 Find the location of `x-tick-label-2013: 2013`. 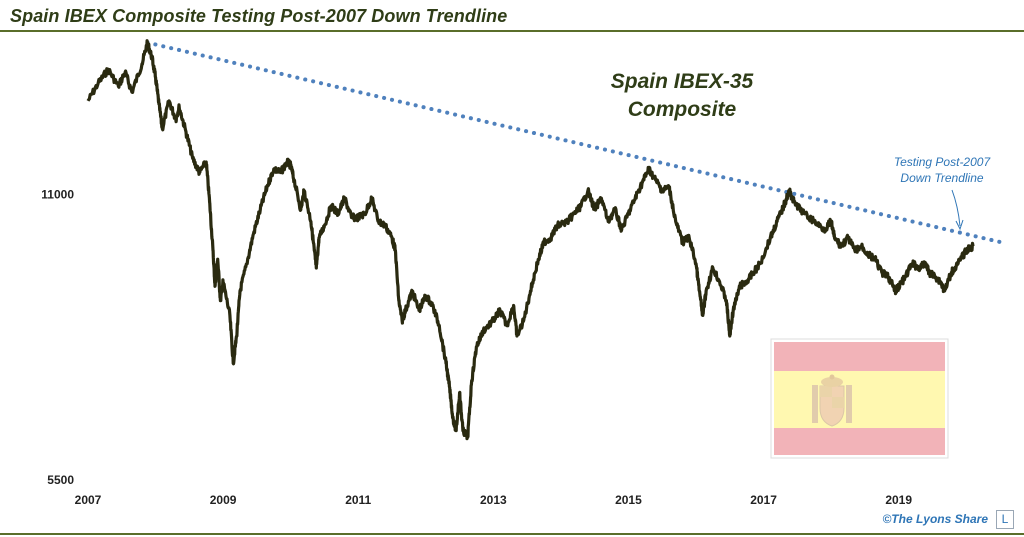

x-tick-label-2013: 2013 is located at coordinates (493, 500).